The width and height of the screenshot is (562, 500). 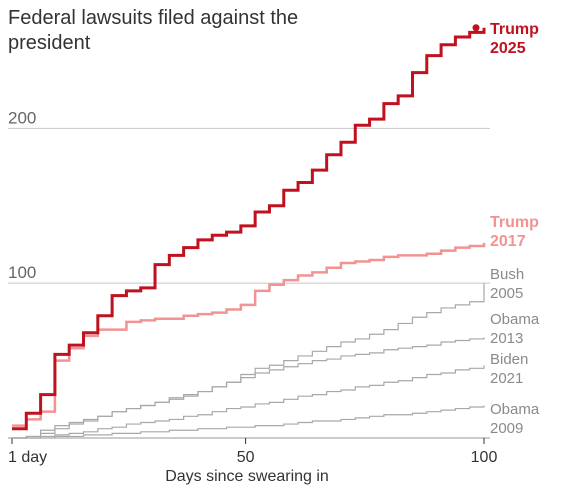 I want to click on series-label: Obama 2013, so click(x=515, y=329).